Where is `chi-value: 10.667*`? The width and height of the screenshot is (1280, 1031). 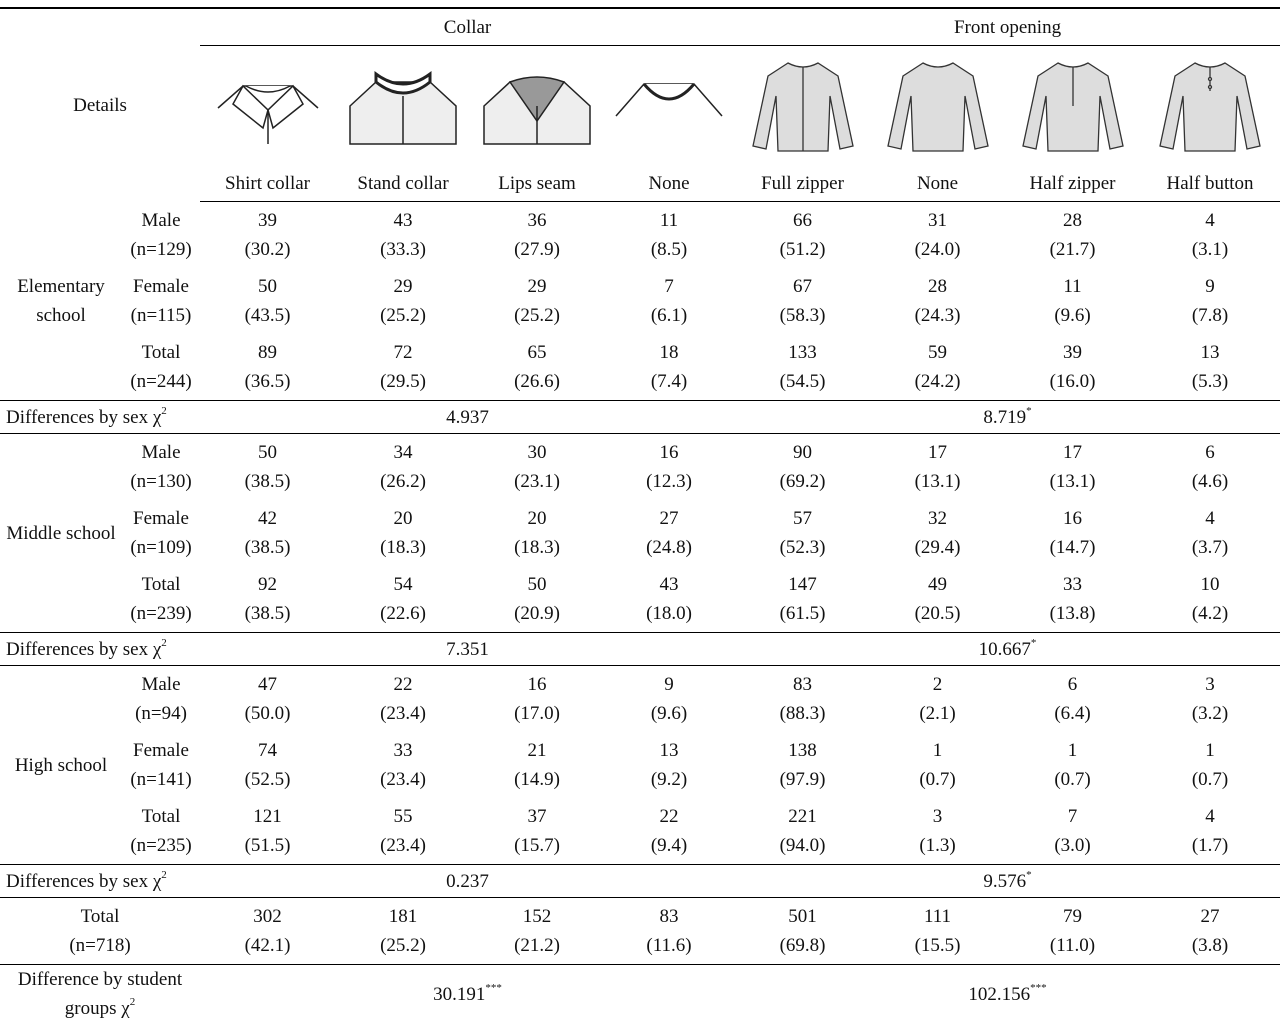
chi-value: 10.667* is located at coordinates (1007, 649).